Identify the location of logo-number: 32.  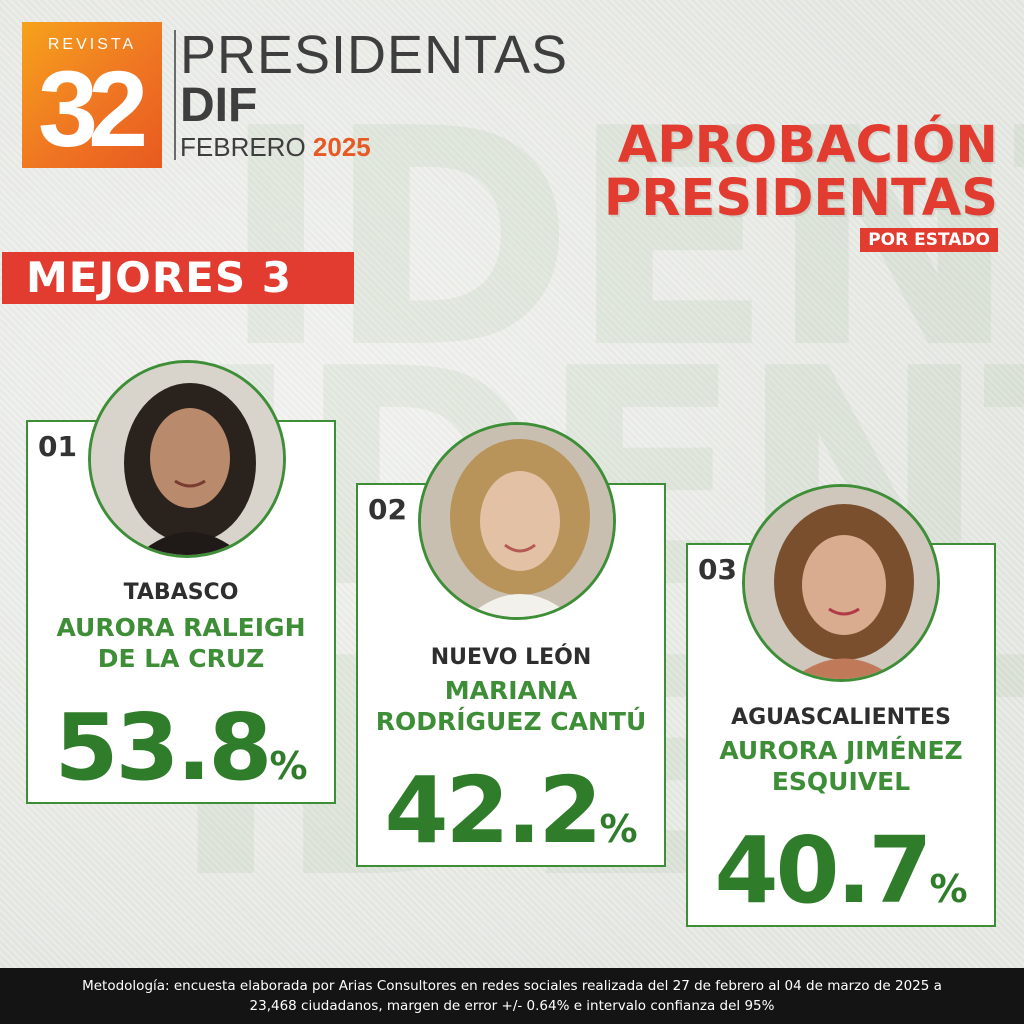
(93, 108).